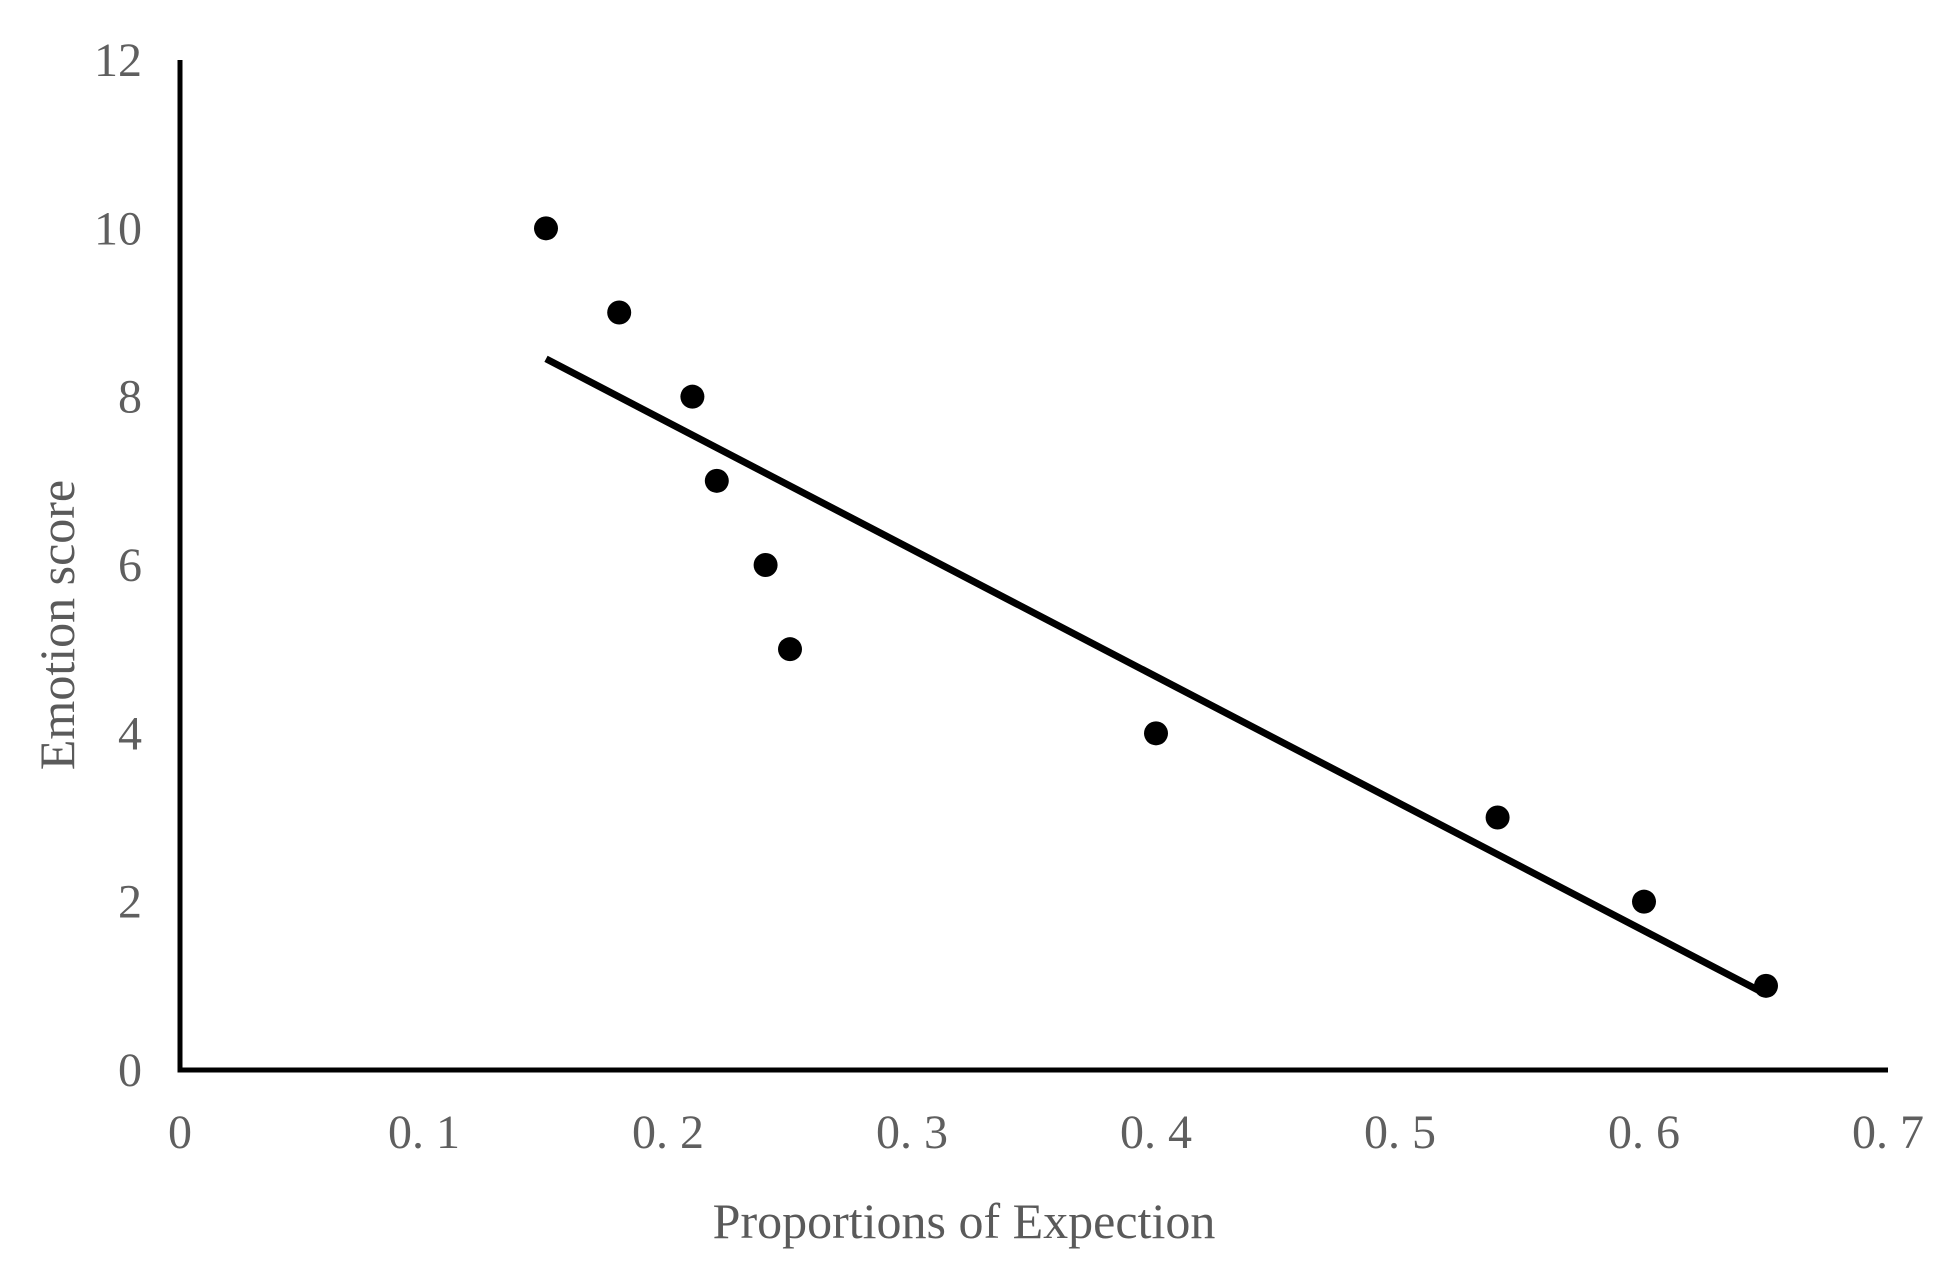  I want to click on x-tick-label: 0. 4, so click(1156, 1132).